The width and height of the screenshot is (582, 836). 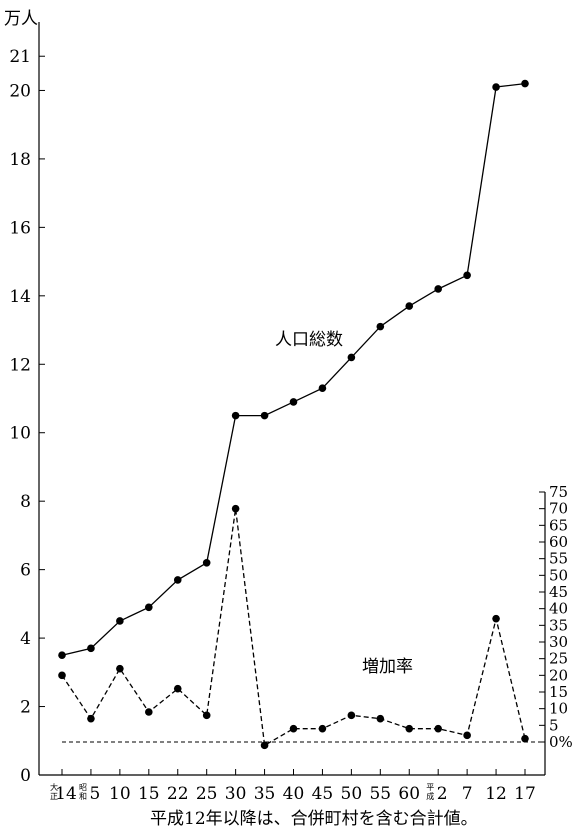 I want to click on left-tick-label: 14, so click(x=20, y=297).